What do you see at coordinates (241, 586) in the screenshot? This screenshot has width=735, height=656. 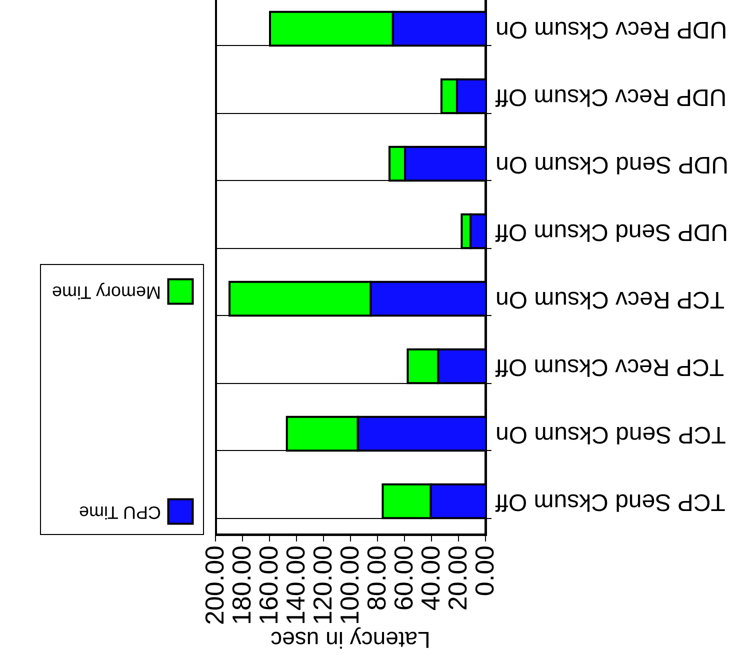 I see `x-tick-label: 180.00` at bounding box center [241, 586].